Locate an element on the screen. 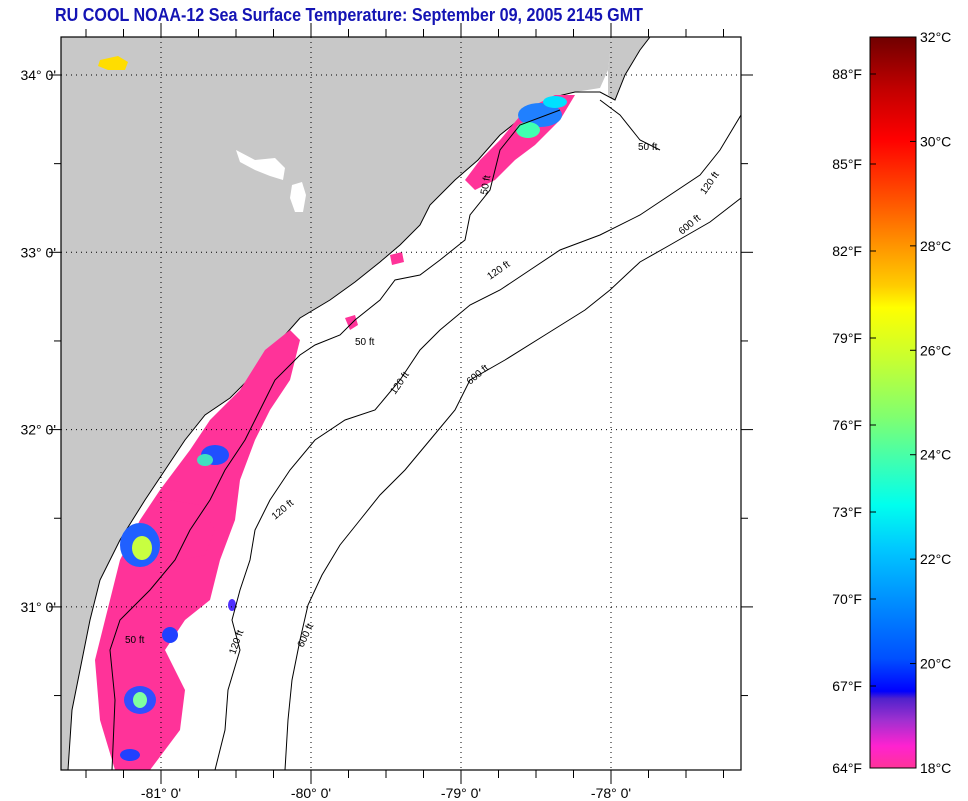 This screenshot has width=968, height=801. longitude-label: -79° 0' is located at coordinates (461, 793).